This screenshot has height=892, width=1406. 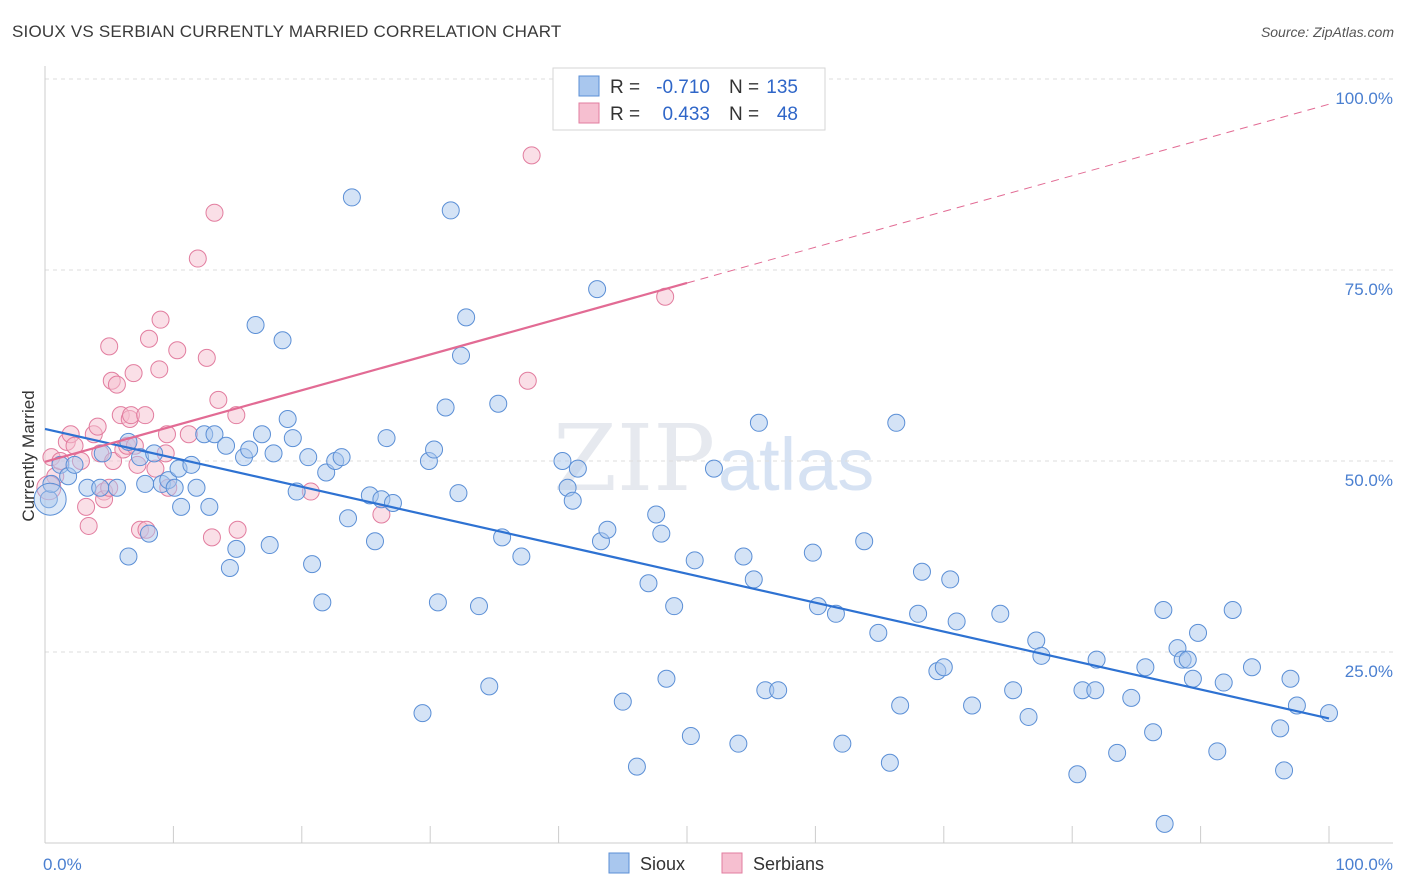 I want to click on sioux-series-label: Sioux, so click(x=662, y=864).